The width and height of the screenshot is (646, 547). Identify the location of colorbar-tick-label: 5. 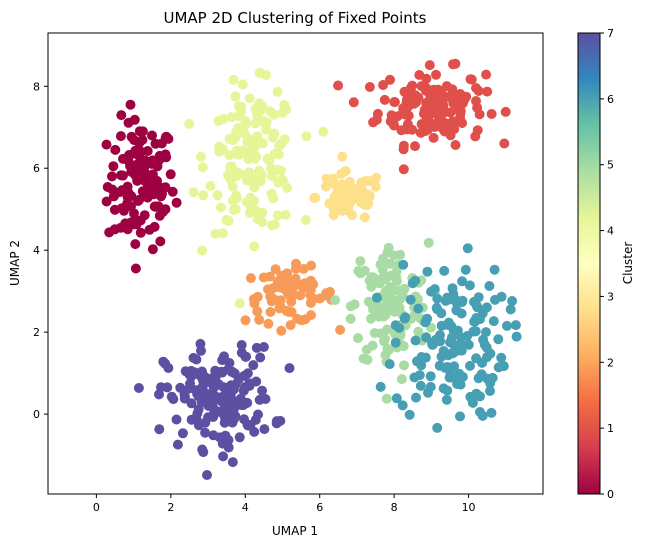
(610, 165).